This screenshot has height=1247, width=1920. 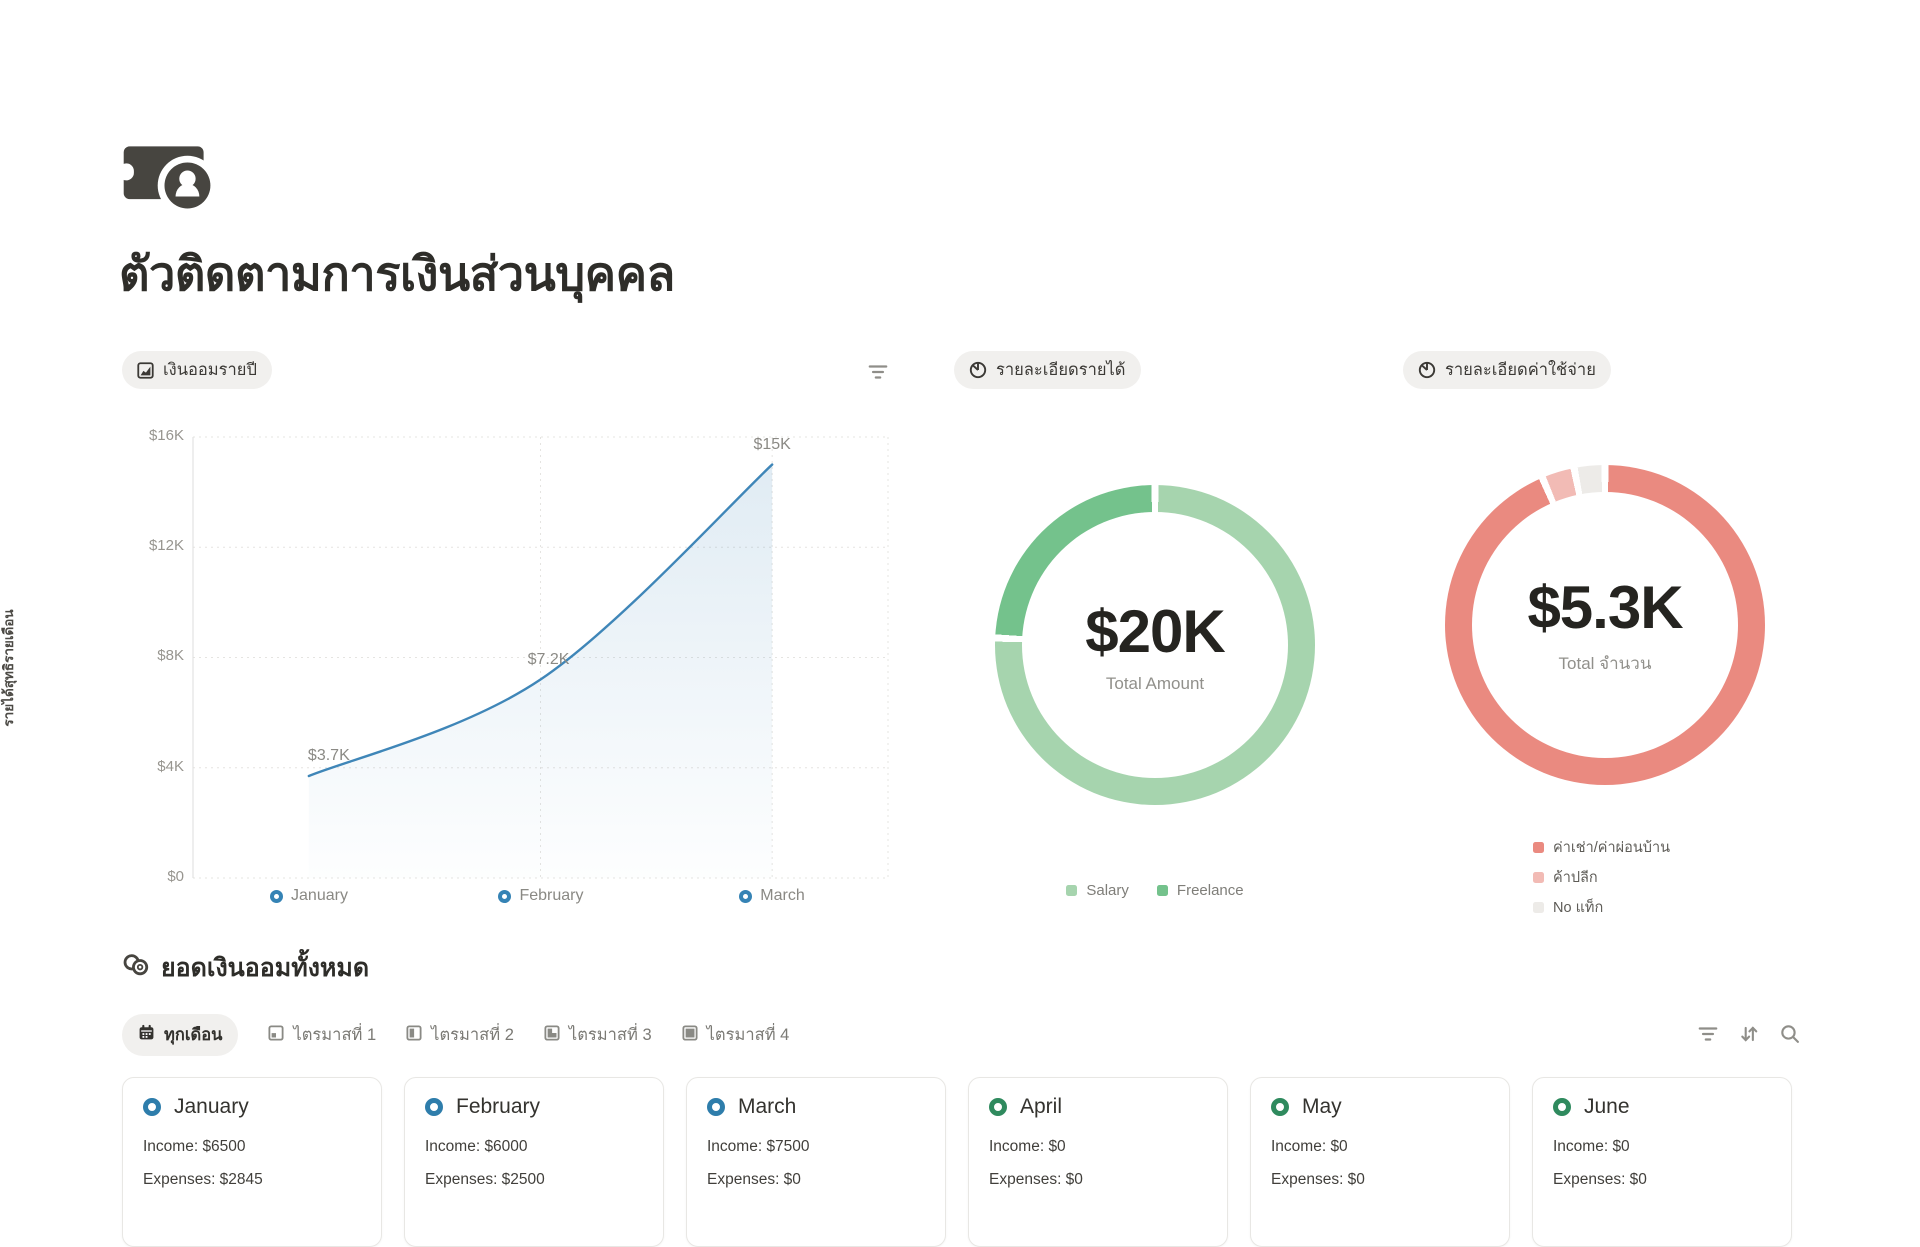 I want to click on card-june: June Income: $0 Expenses: $0, so click(x=1662, y=1162).